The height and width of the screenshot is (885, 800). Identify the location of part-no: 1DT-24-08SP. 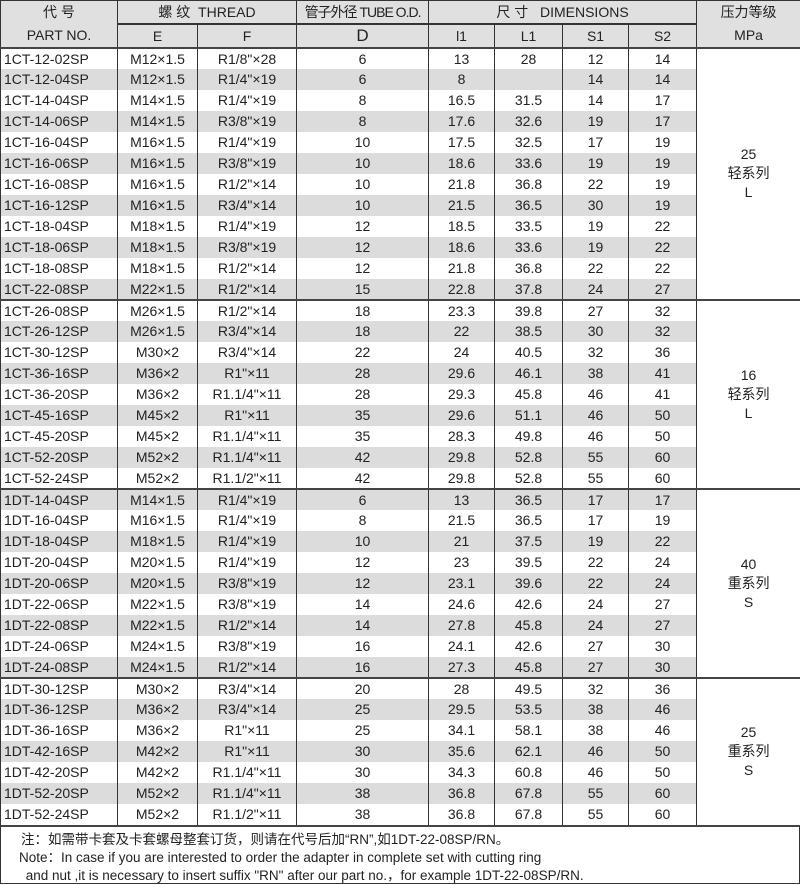
(59, 667).